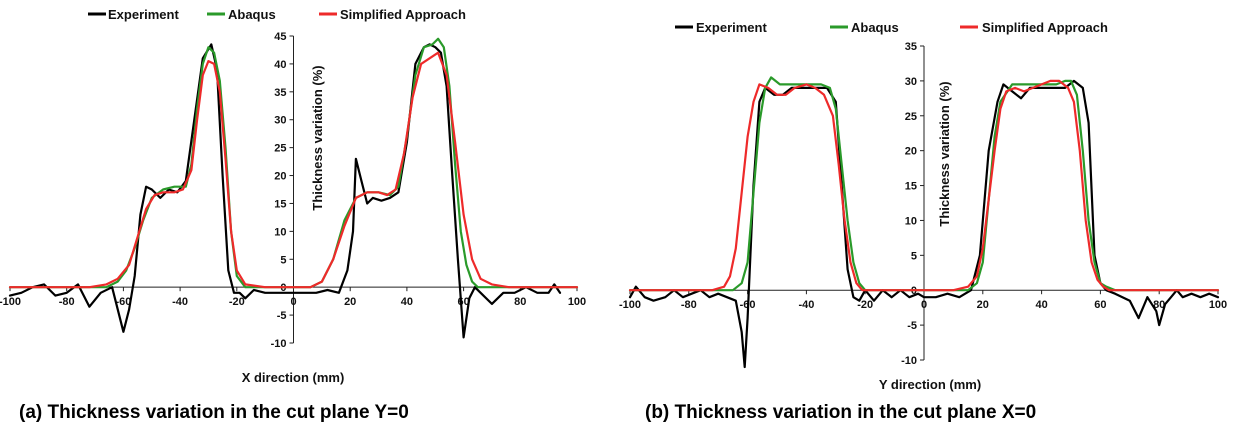  Describe the element at coordinates (280, 37) in the screenshot. I see `y-tick-label: 45` at that location.